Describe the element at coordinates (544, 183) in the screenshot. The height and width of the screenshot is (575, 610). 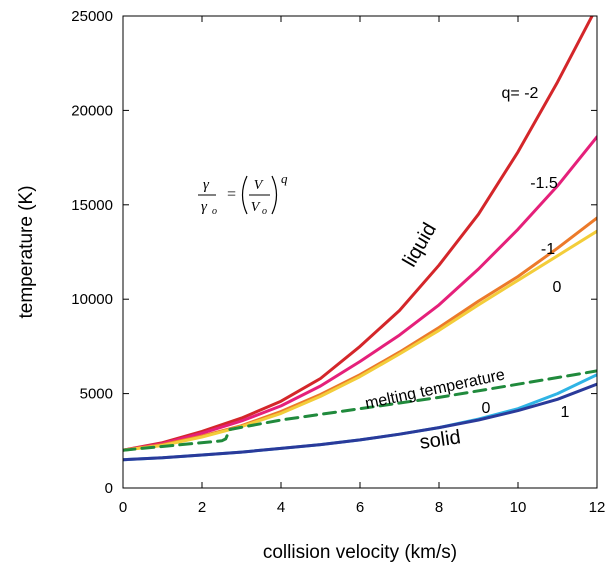
I see `q-label-minus-1-5: -1.5` at that location.